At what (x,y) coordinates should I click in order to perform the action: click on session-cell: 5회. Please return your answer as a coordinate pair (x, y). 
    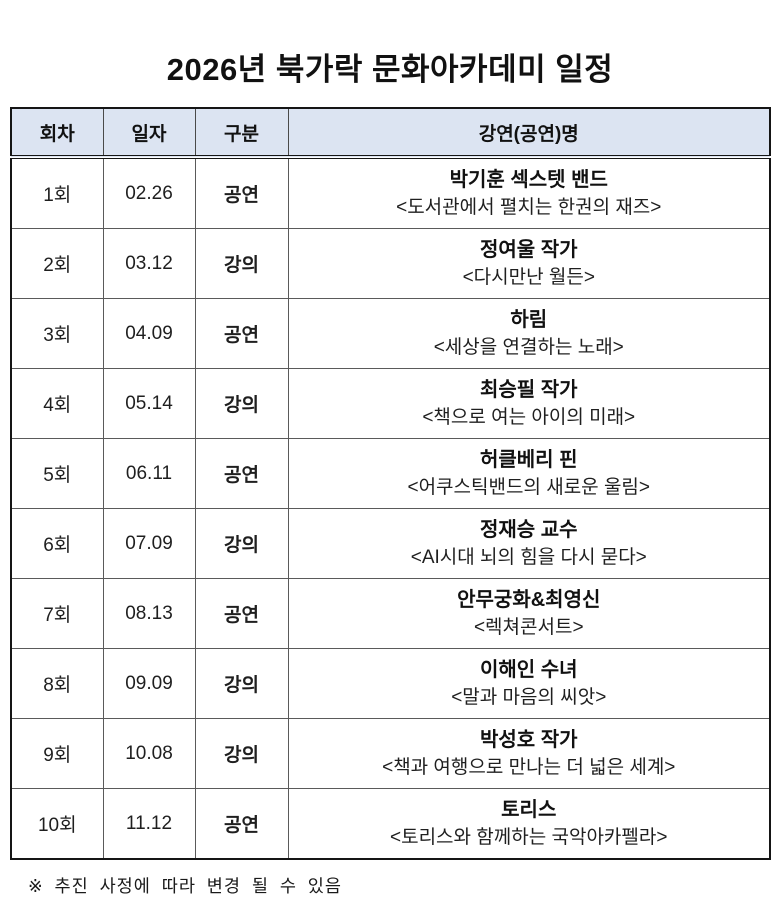
    Looking at the image, I should click on (57, 473).